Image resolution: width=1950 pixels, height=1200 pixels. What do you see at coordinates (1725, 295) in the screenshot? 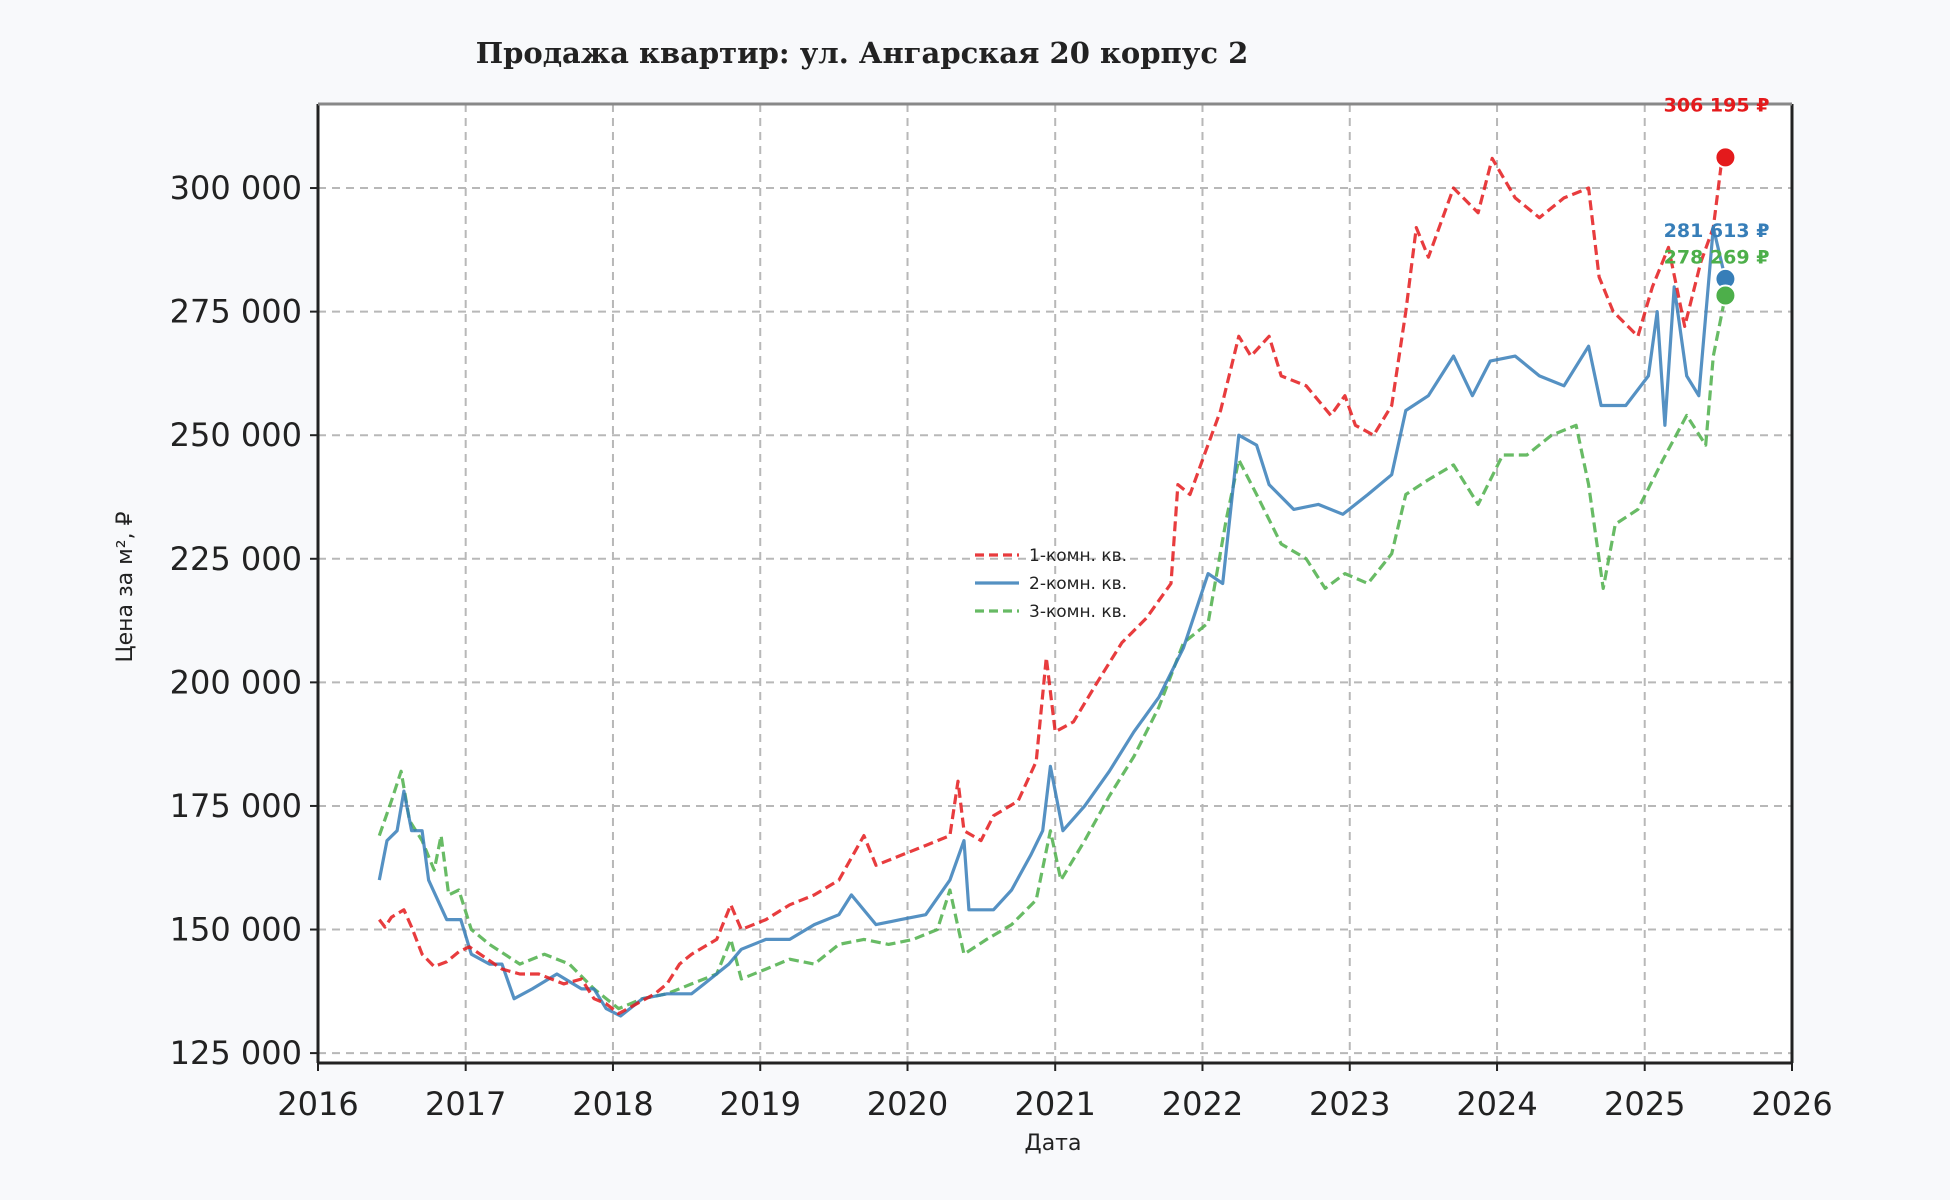
I see `endpoint-marker-3k` at bounding box center [1725, 295].